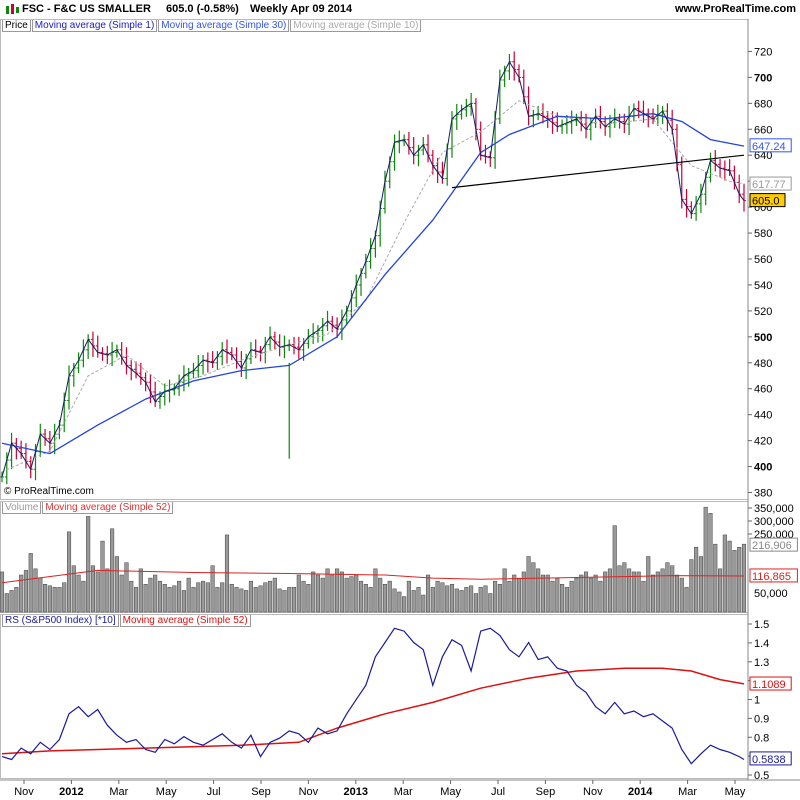 The image size is (800, 800). Describe the element at coordinates (761, 719) in the screenshot. I see `rs-y-tick-label: 0.9` at that location.